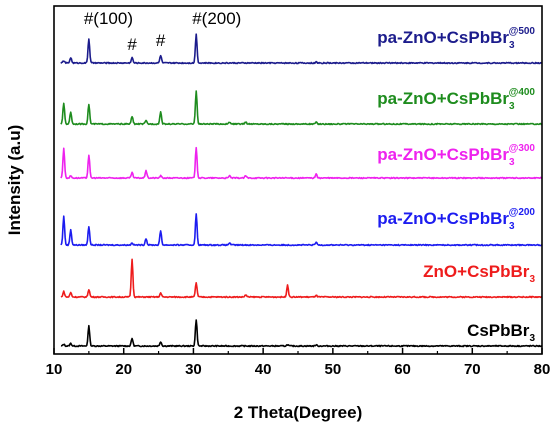 The height and width of the screenshot is (424, 550). I want to click on peak-annotation: #(200), so click(216, 18).